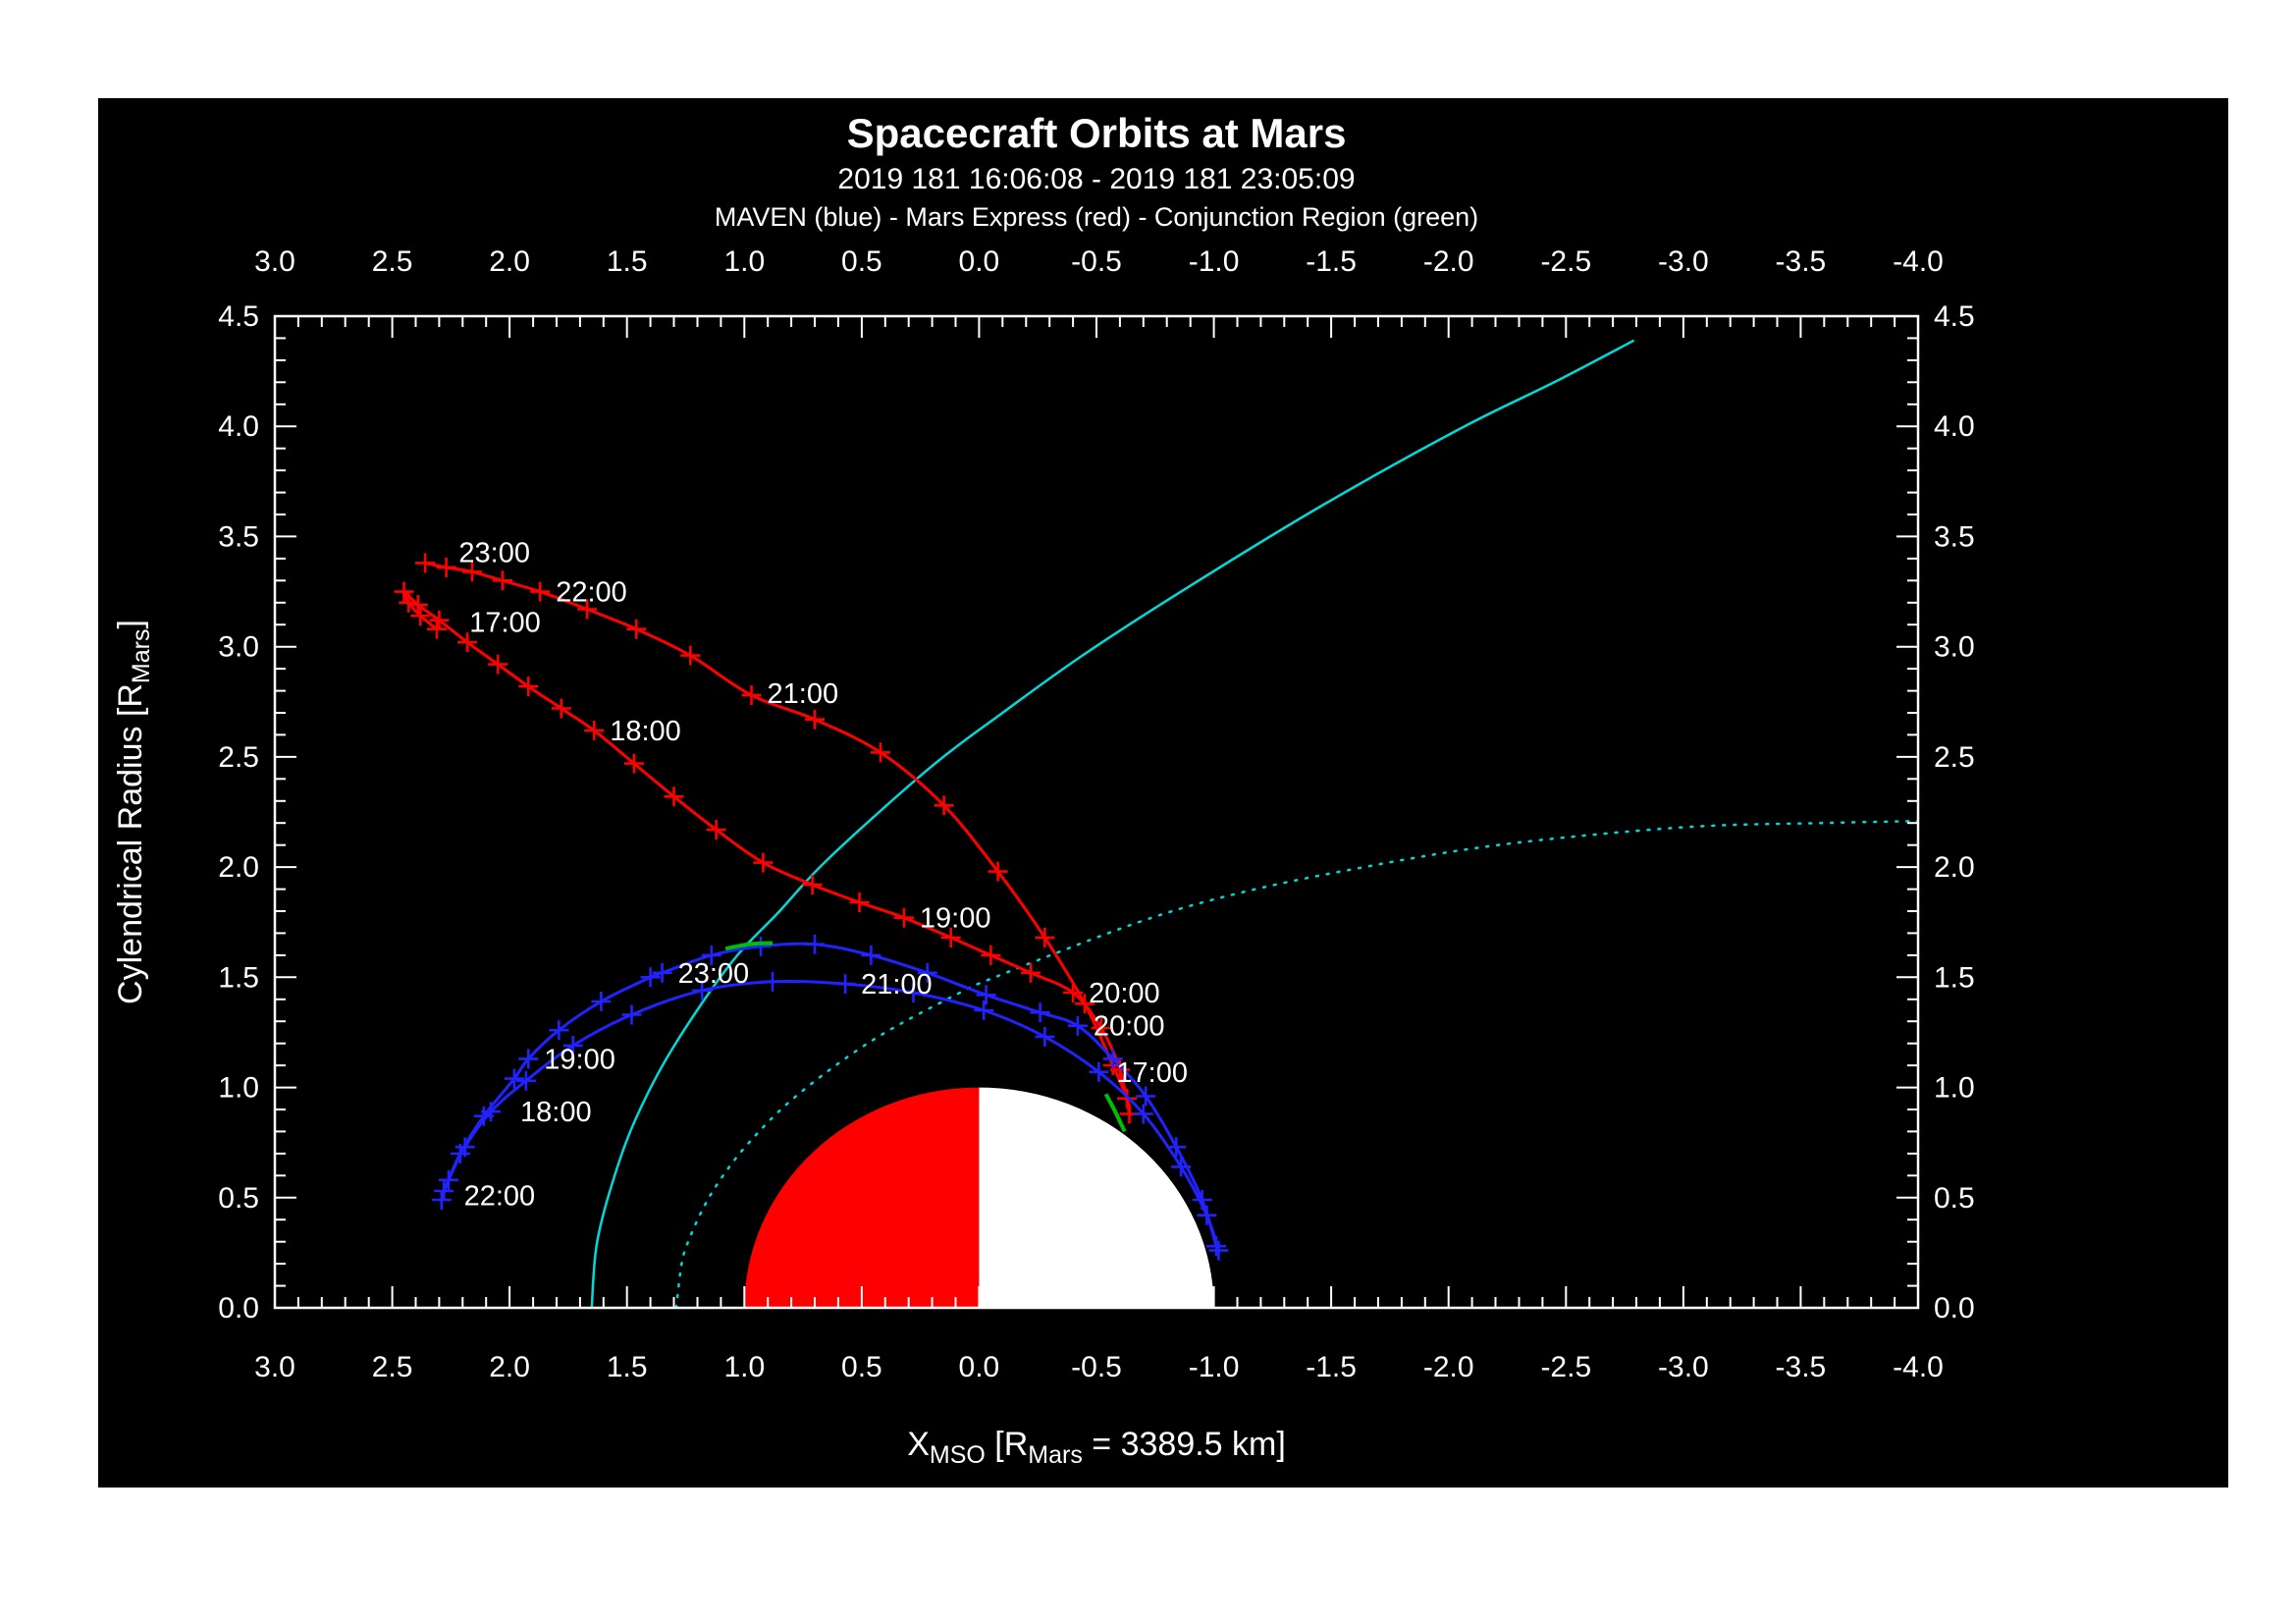 This screenshot has width=2296, height=1623. I want to click on y-tick-label-left: 3.0, so click(238, 647).